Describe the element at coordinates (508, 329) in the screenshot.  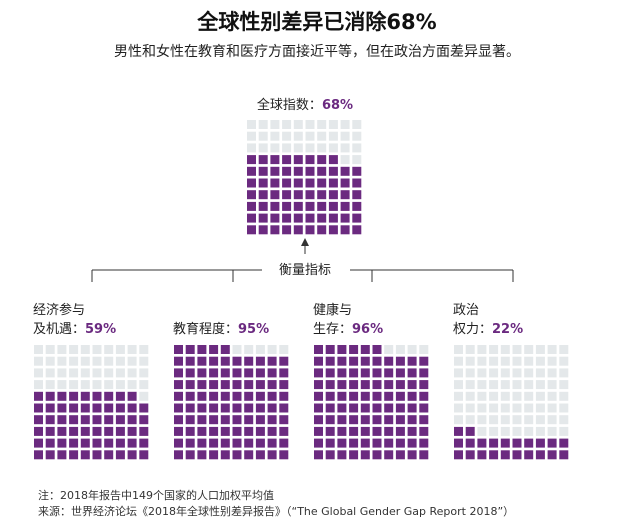
I see `political-value: 22%` at that location.